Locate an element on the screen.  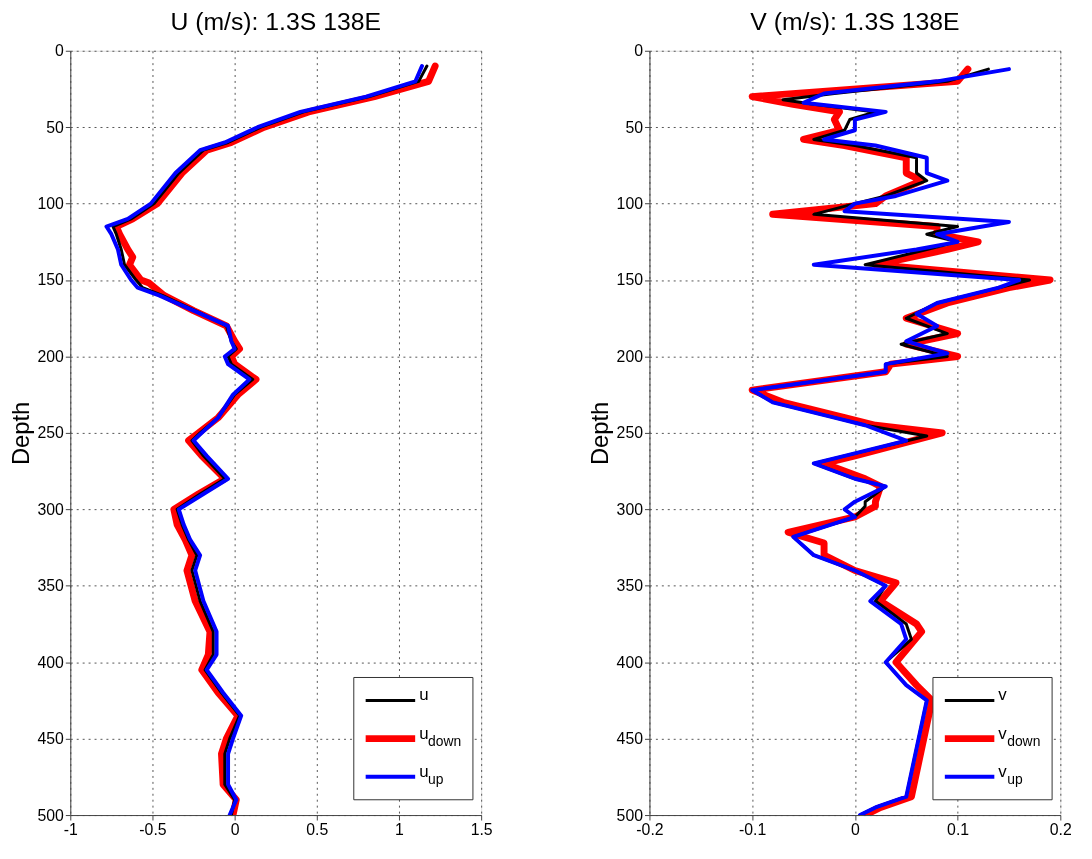
x-tick-label: 1 is located at coordinates (400, 830).